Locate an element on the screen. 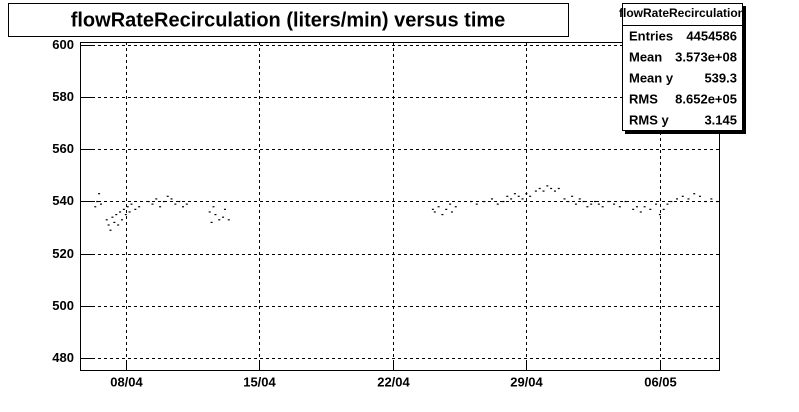 This screenshot has width=799, height=412. y-tick-label: 540 is located at coordinates (63, 200).